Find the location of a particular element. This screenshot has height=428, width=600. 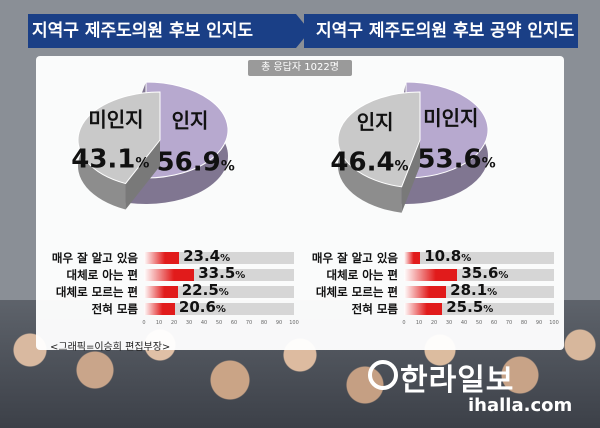

bar-value-label: 25.5% is located at coordinates (470, 307).